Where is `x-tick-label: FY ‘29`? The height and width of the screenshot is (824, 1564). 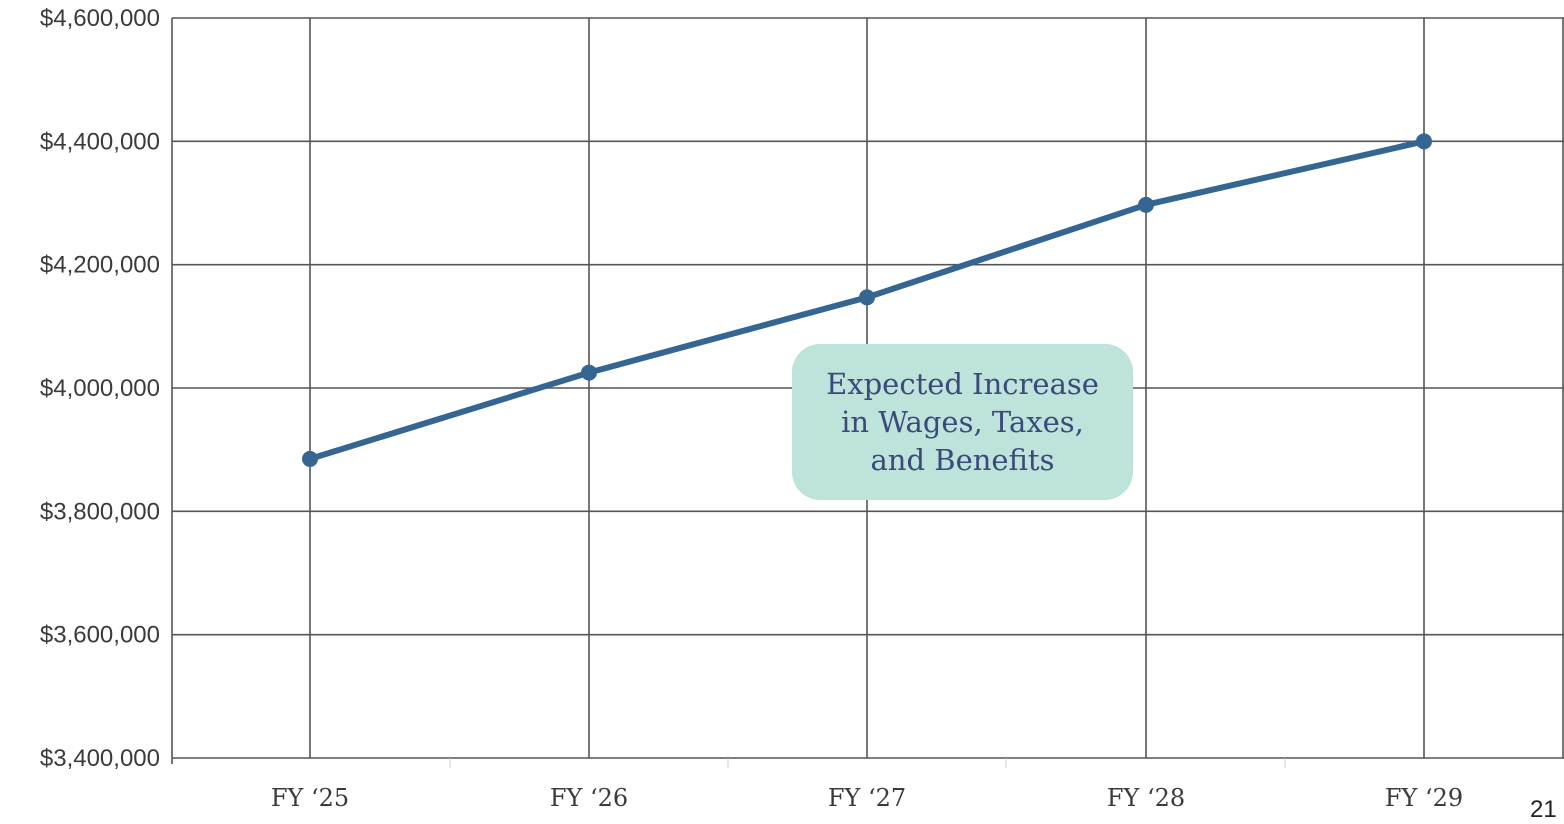 x-tick-label: FY ‘29 is located at coordinates (1424, 797).